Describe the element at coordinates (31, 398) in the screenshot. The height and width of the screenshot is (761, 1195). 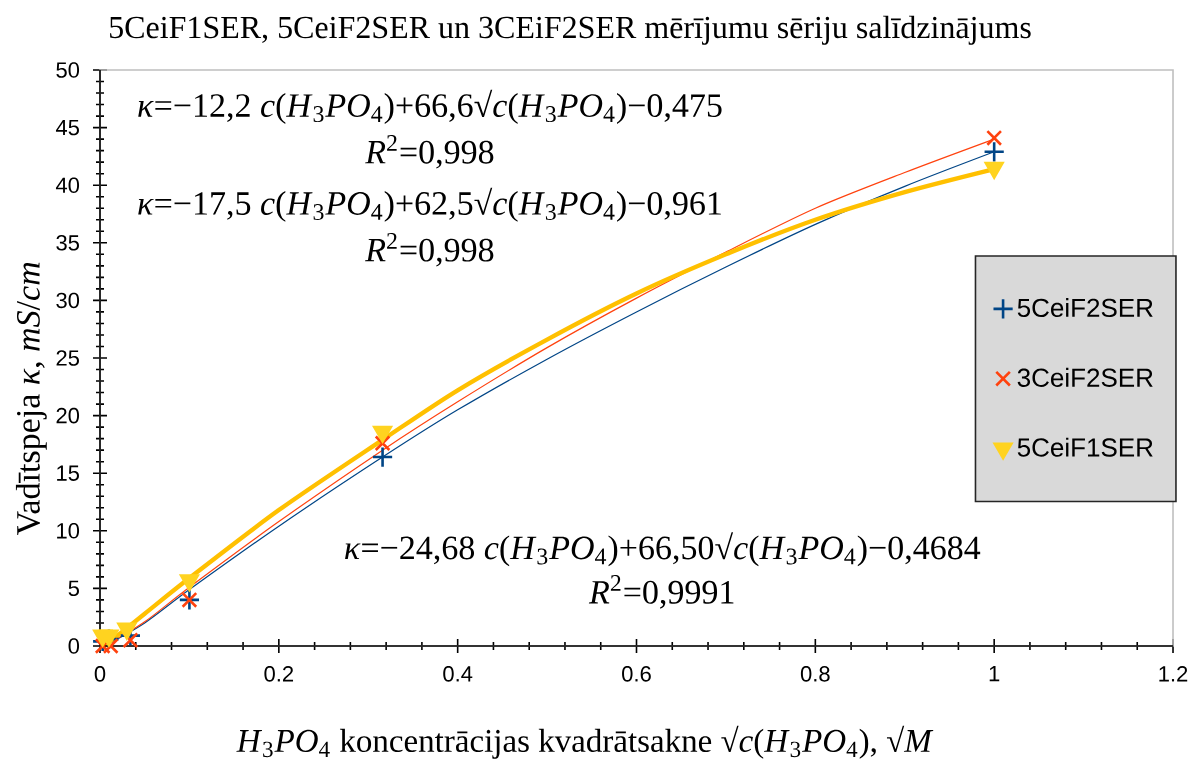
I see `y-axis-title: Vadītspeja κ, mS/cm` at that location.